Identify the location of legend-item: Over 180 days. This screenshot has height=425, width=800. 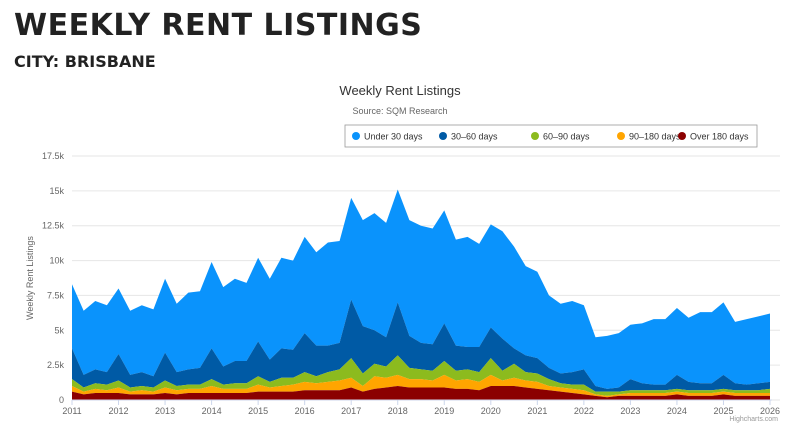
(713, 137).